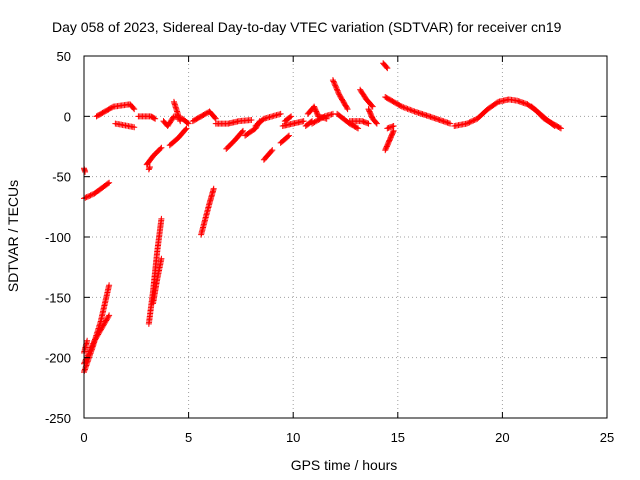  Describe the element at coordinates (58, 297) in the screenshot. I see `y-tick-label: -150` at that location.